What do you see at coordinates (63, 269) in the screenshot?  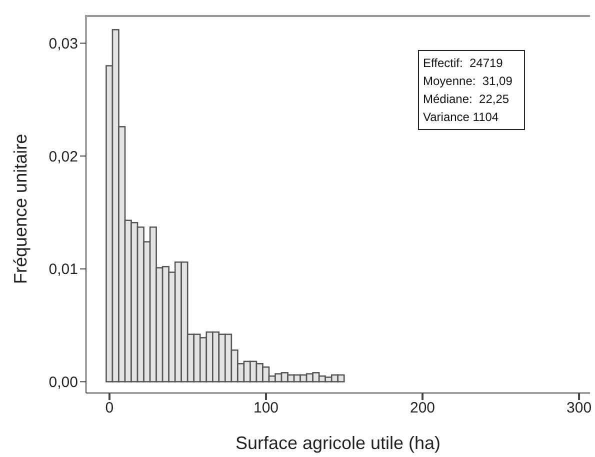 I see `y-tick-label: 0,01` at bounding box center [63, 269].